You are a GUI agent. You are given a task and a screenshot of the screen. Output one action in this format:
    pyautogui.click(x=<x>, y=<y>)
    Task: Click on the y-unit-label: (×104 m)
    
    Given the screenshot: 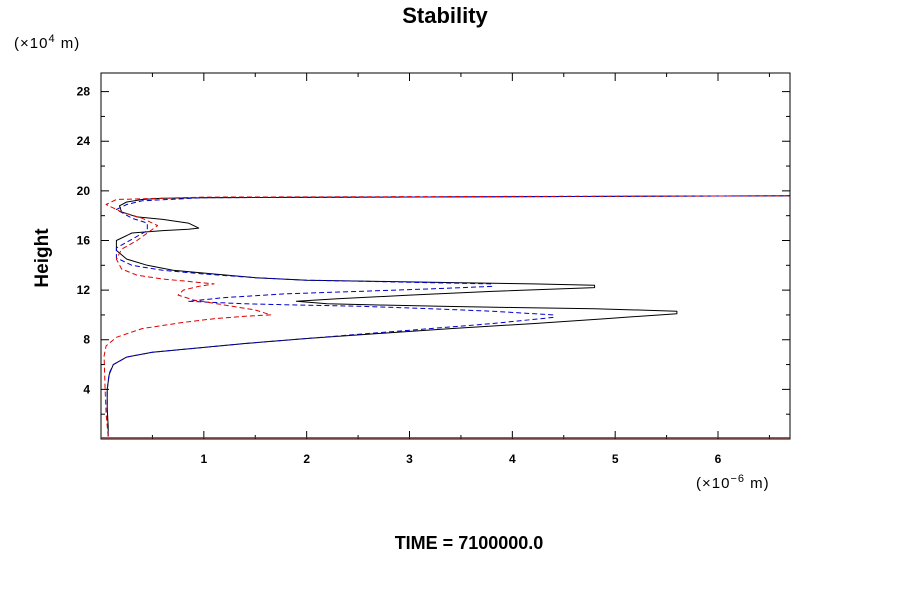 What is the action you would take?
    pyautogui.click(x=47, y=42)
    